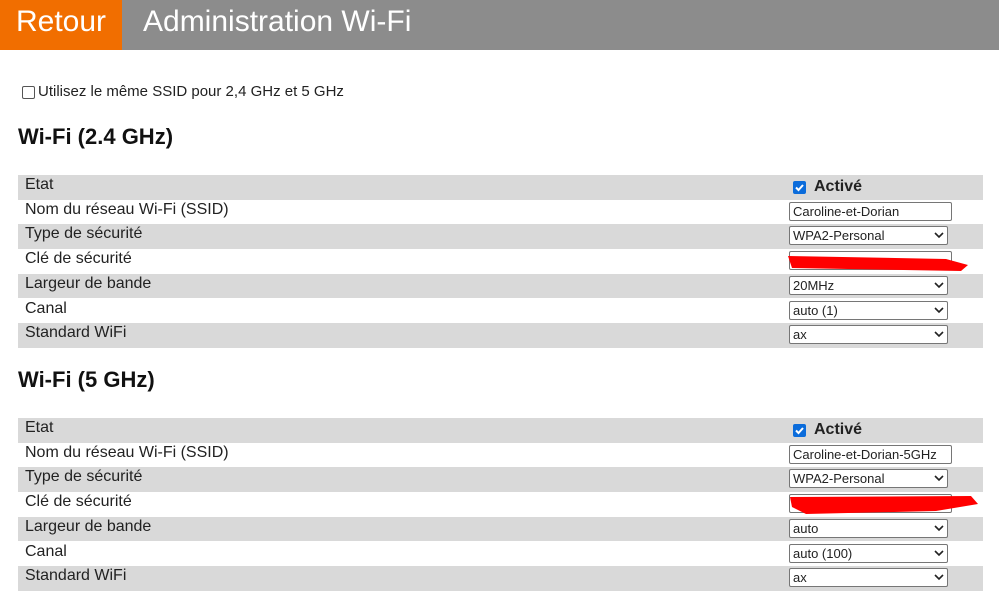 The image size is (999, 597). Describe the element at coordinates (868, 553) in the screenshot. I see `dropdown: auto (100)` at that location.